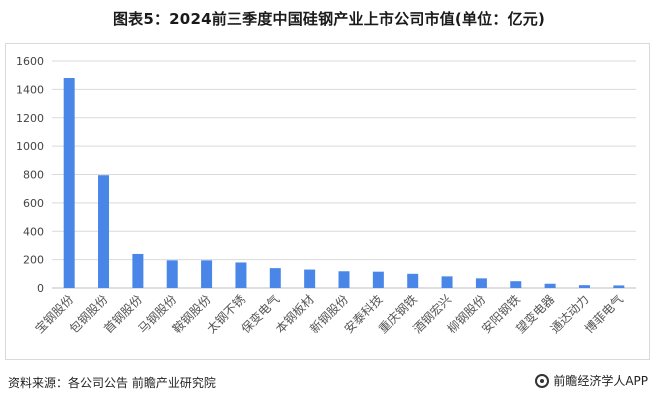 This screenshot has height=401, width=658. What do you see at coordinates (33, 260) in the screenshot?
I see `y-tick-label: 200` at bounding box center [33, 260].